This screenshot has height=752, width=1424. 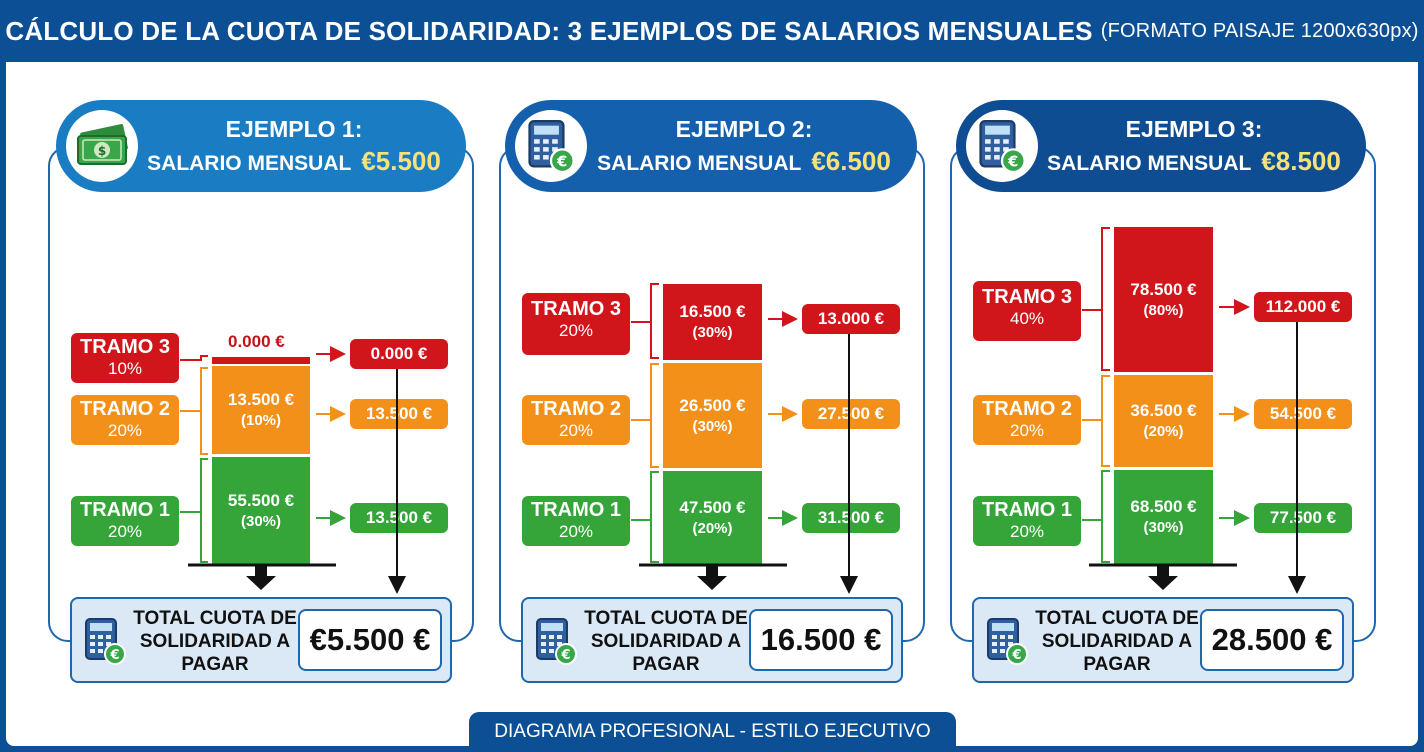 I want to click on example-1-total-value: €5.500 €, so click(x=370, y=640).